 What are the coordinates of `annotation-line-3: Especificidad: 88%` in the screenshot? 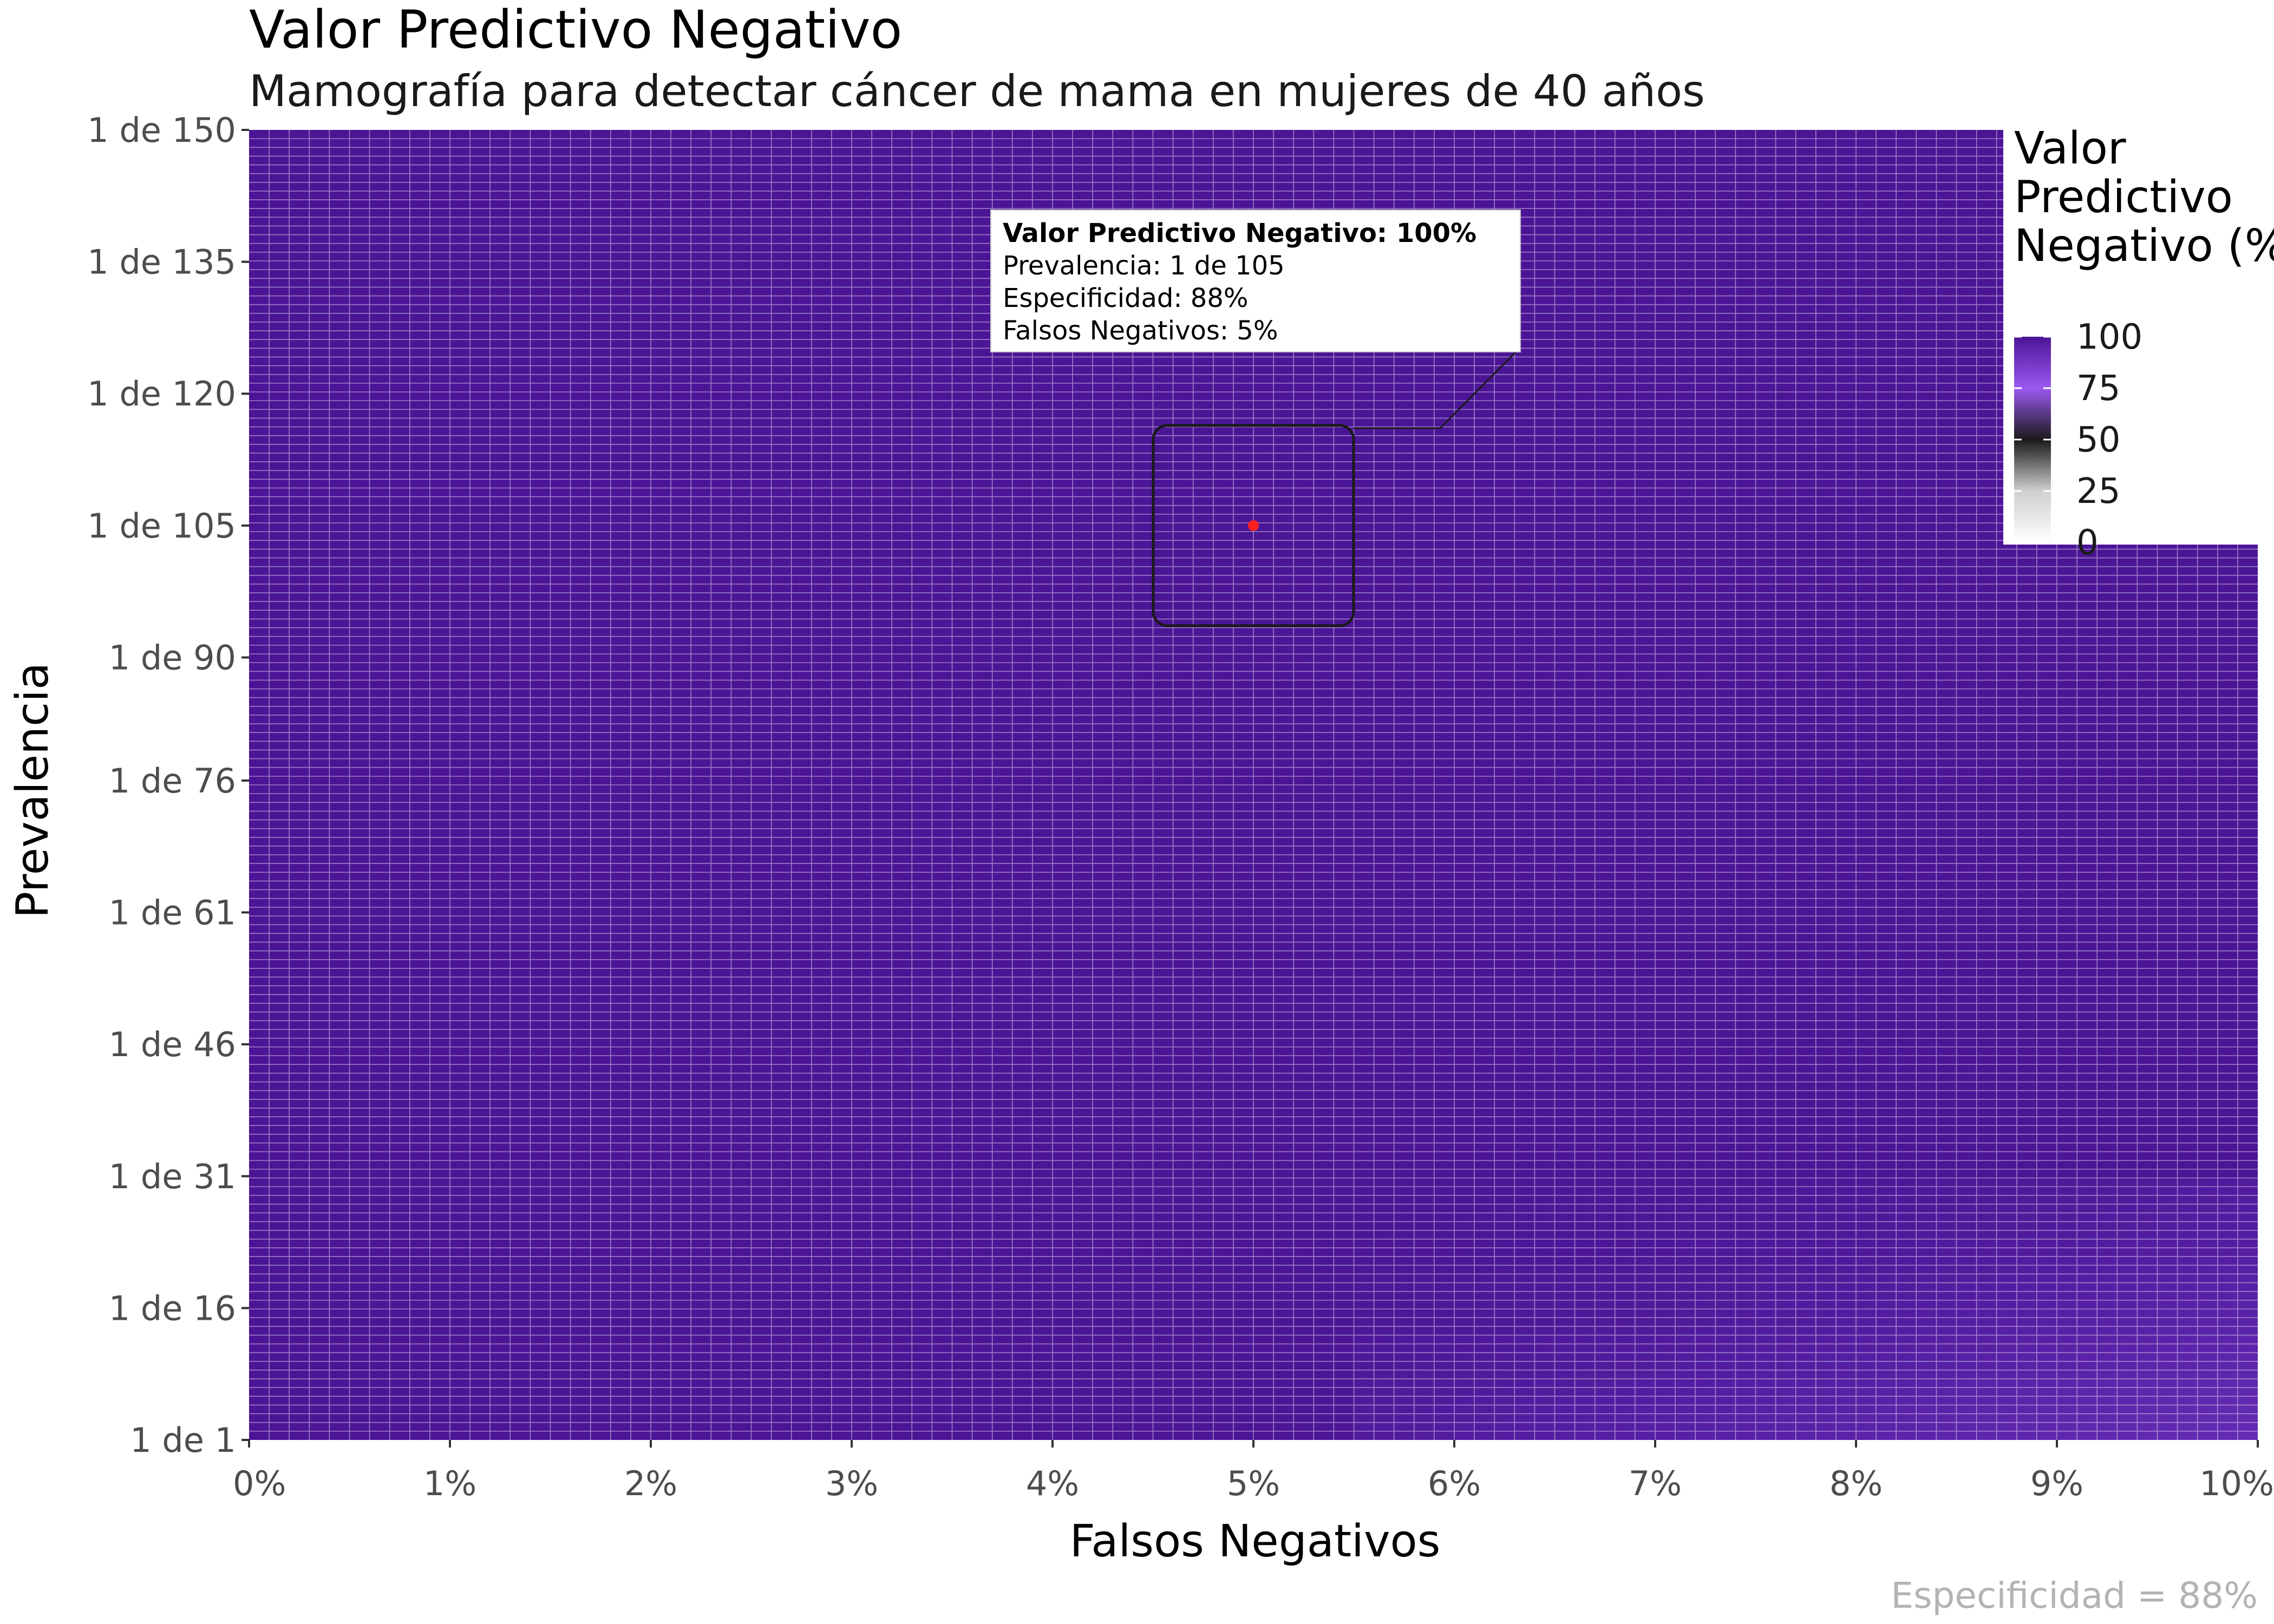 It's located at (1126, 298).